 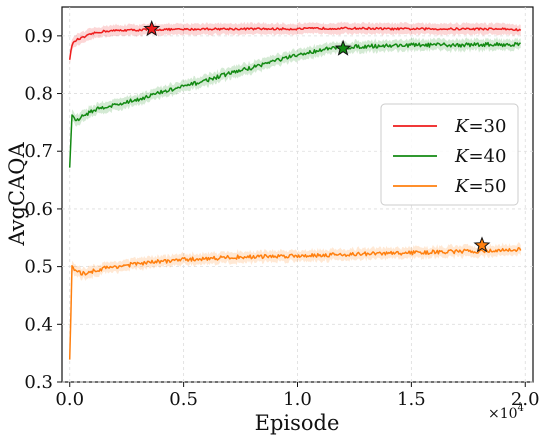 What do you see at coordinates (17, 194) in the screenshot?
I see `y-axis-title: AvgCAQA` at bounding box center [17, 194].